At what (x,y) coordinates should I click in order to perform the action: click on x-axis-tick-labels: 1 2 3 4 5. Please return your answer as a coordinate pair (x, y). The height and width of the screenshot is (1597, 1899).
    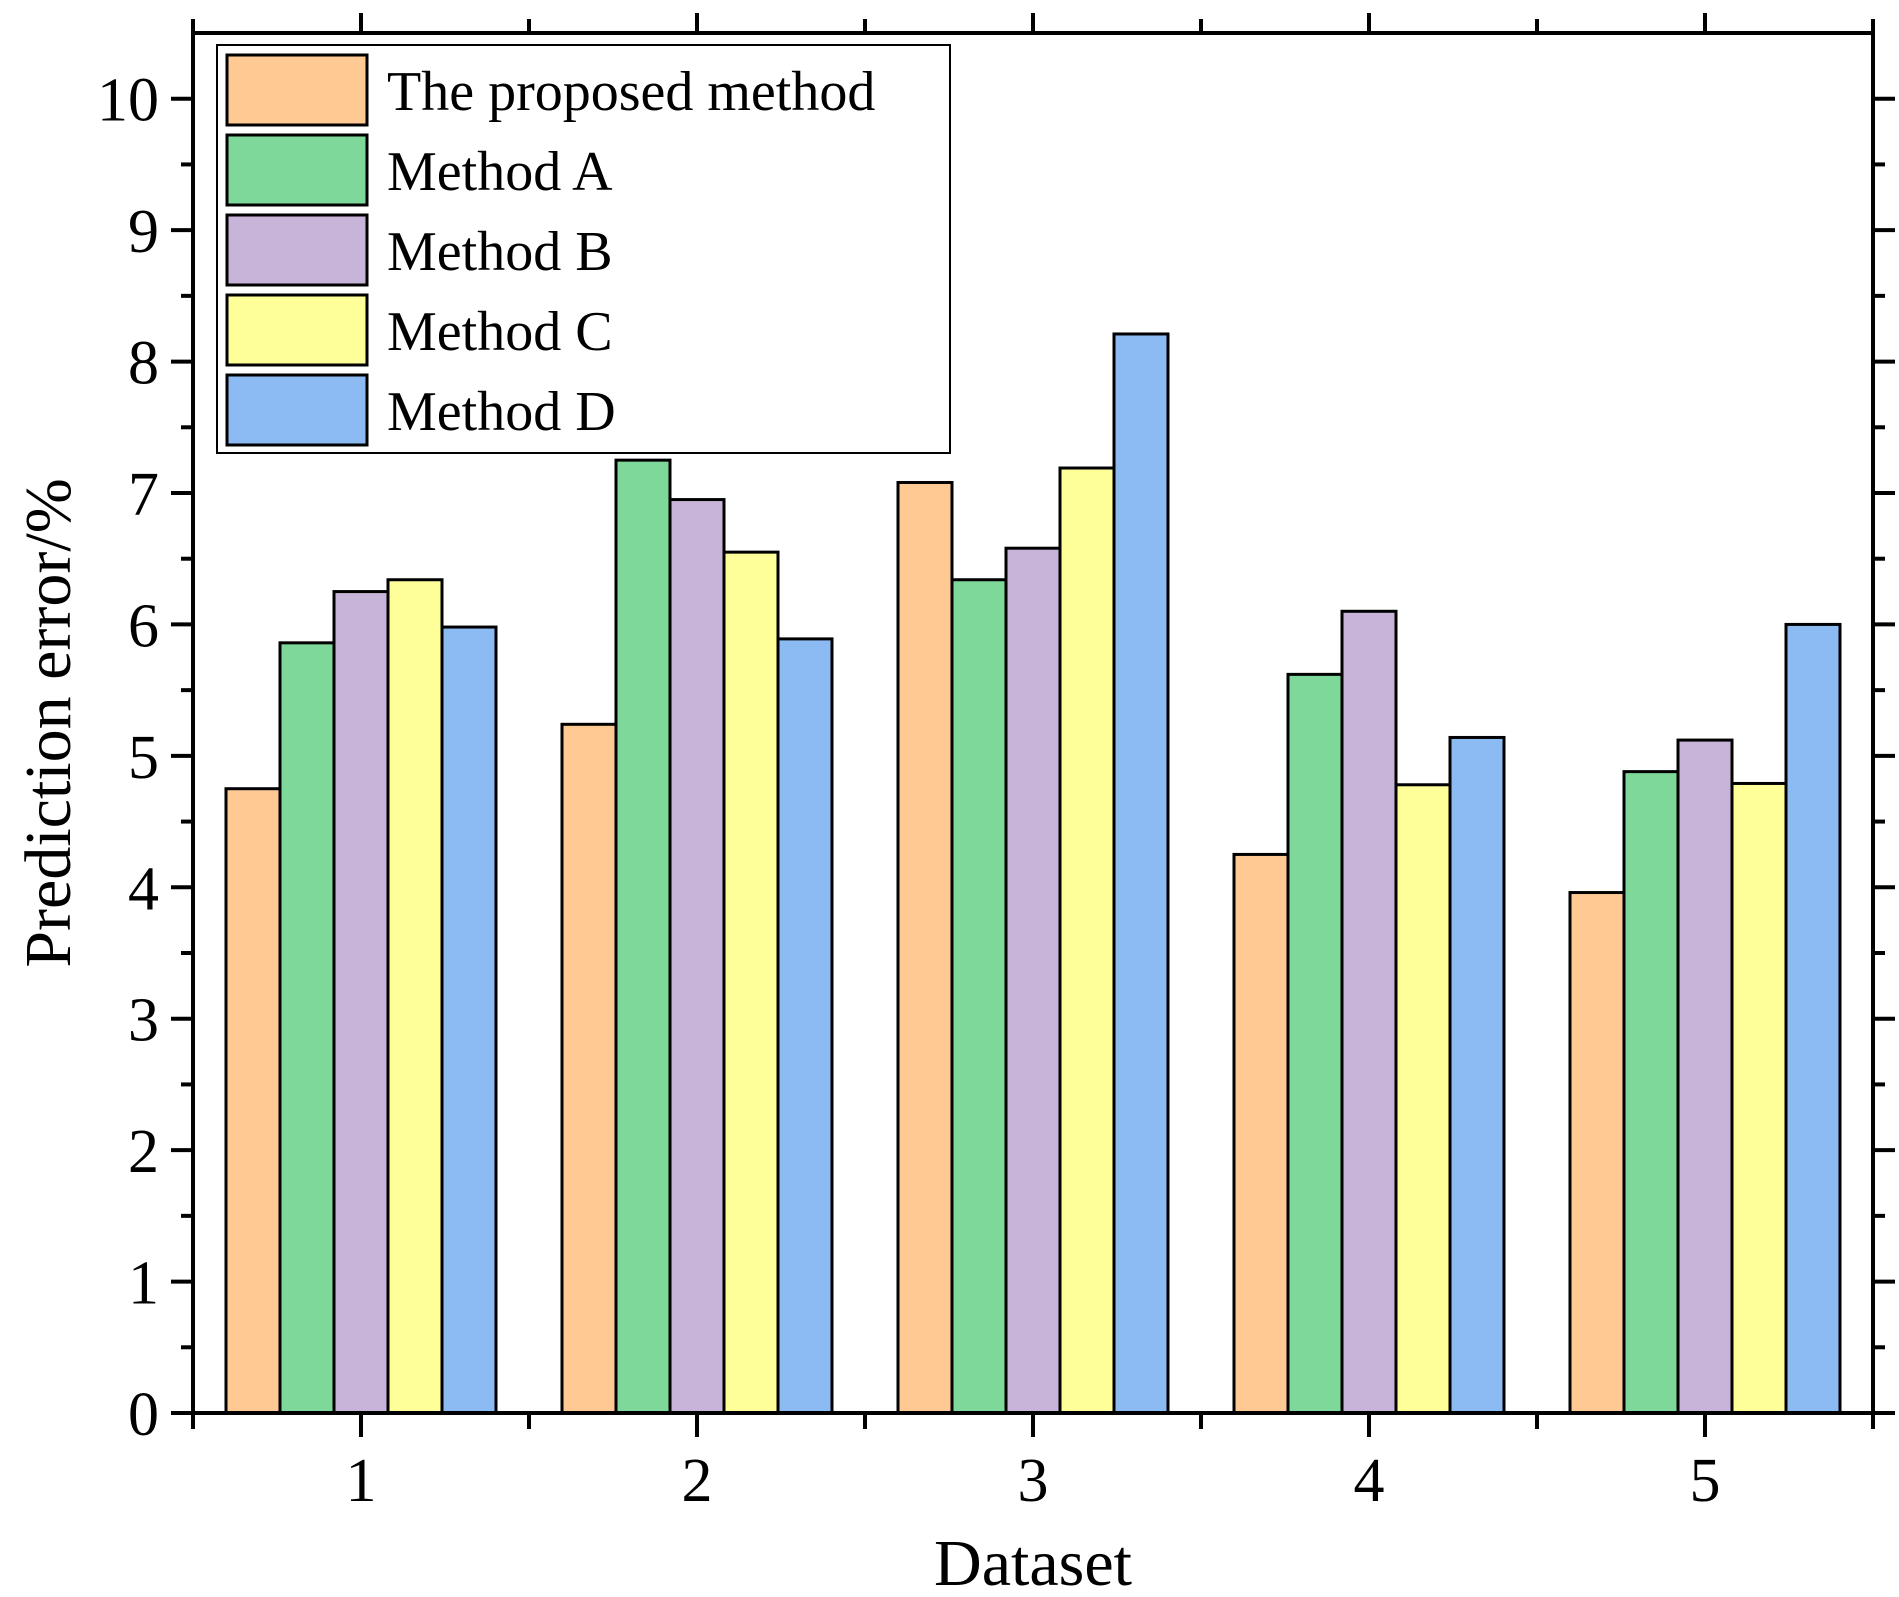
    Looking at the image, I should click on (1033, 1481).